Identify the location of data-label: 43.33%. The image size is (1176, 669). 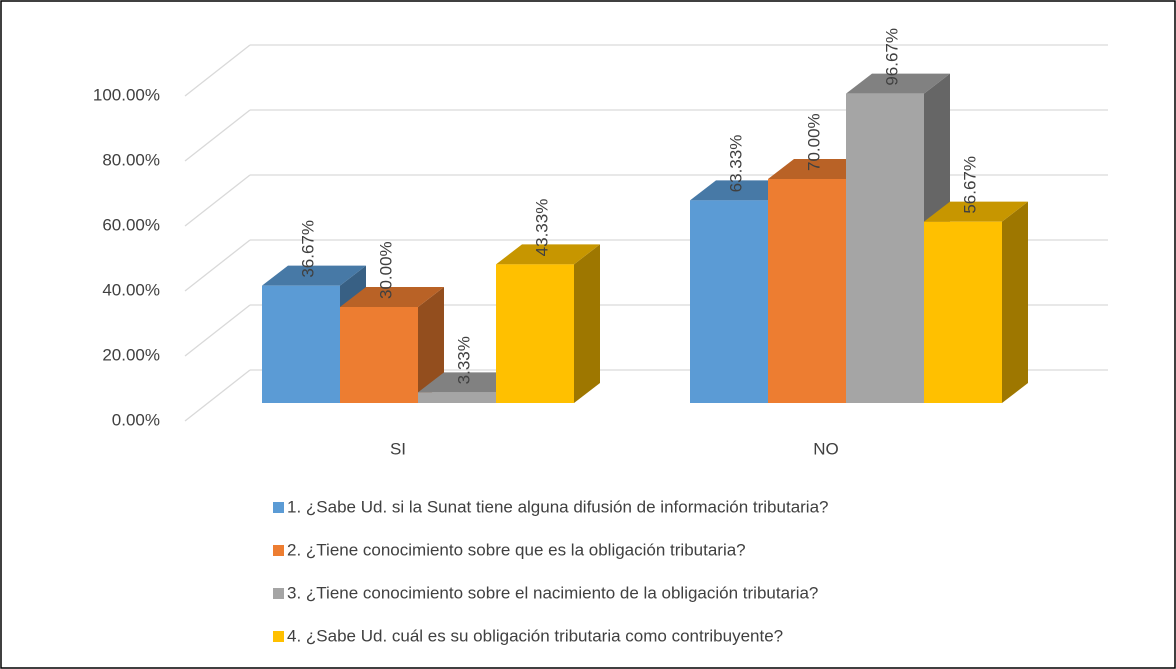
(541, 228).